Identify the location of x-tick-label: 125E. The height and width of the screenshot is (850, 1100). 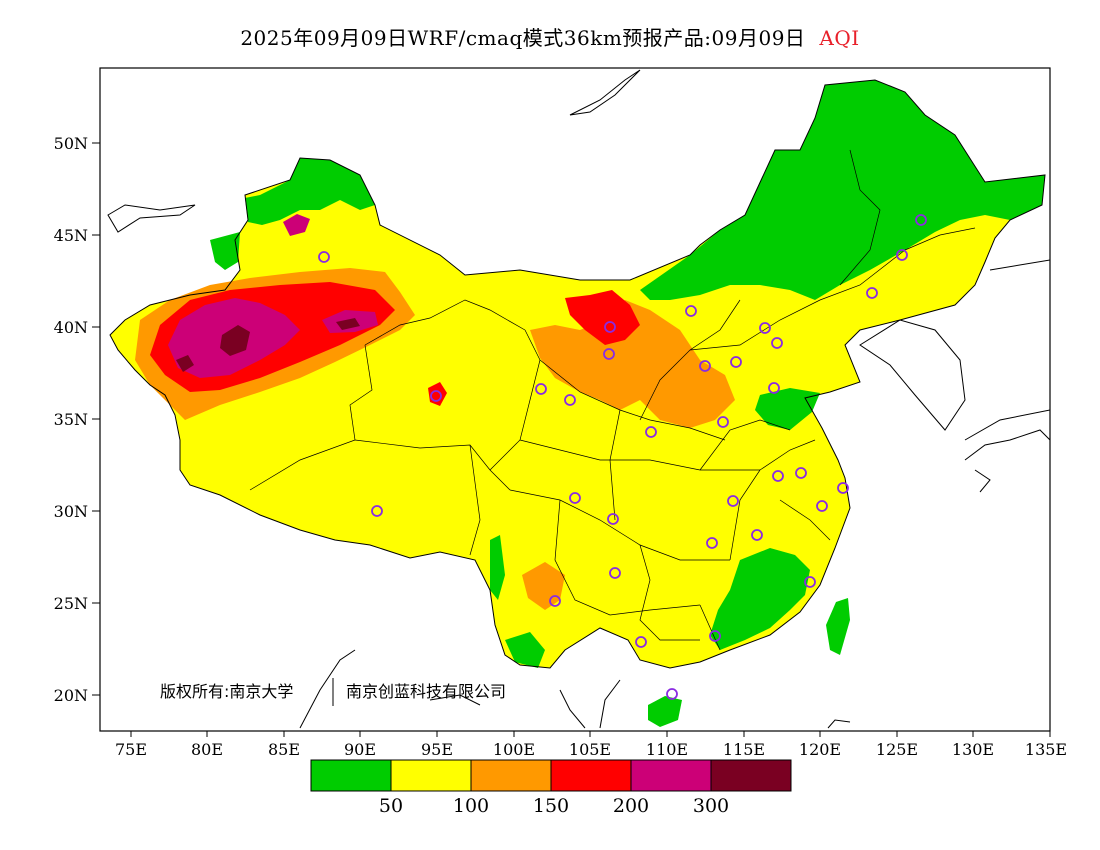
(897, 749).